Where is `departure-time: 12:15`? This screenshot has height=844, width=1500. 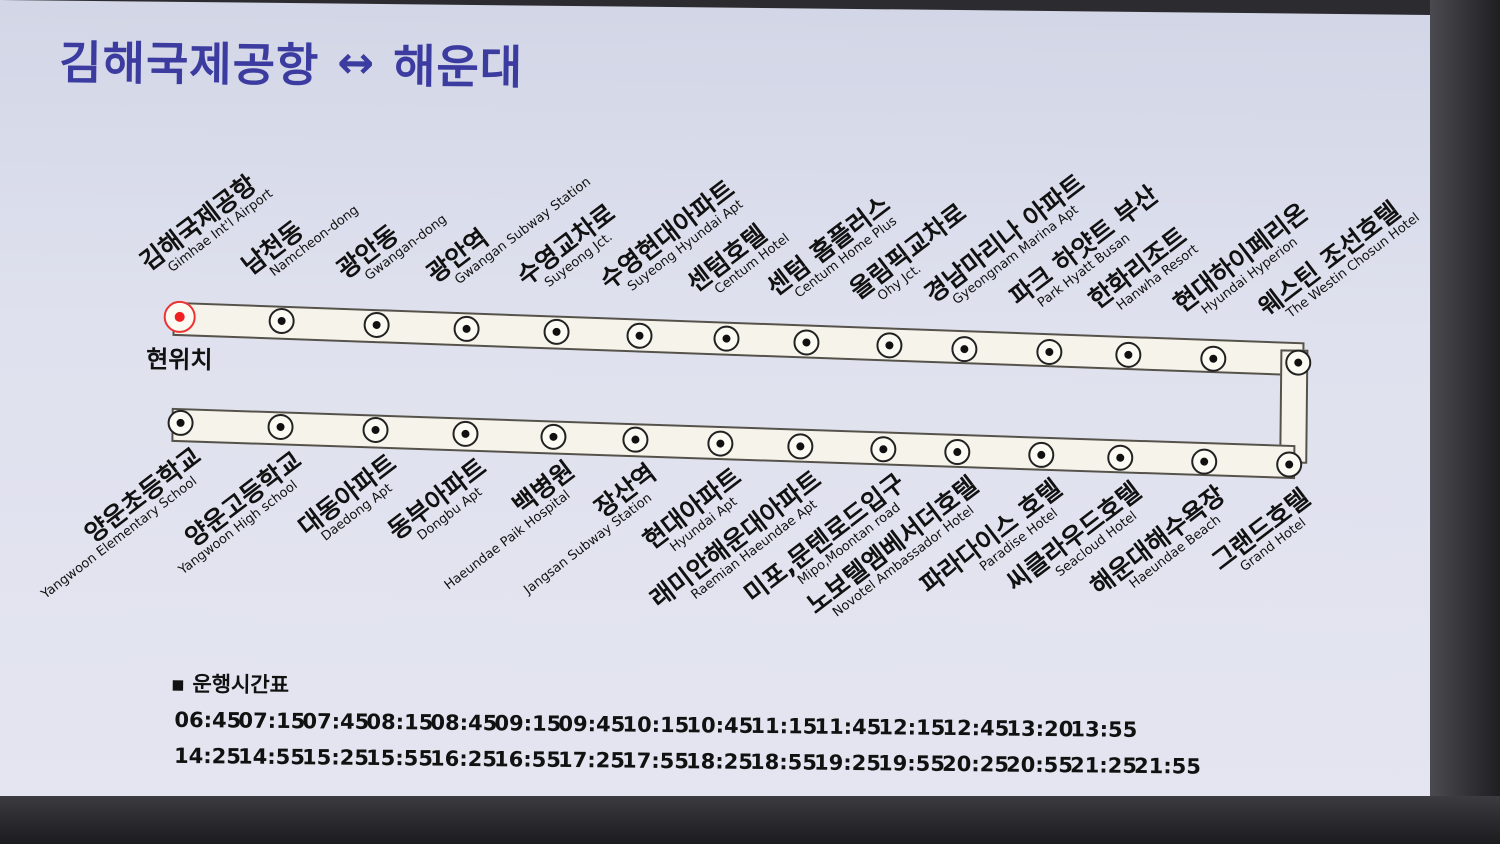
departure-time: 12:15 is located at coordinates (912, 727).